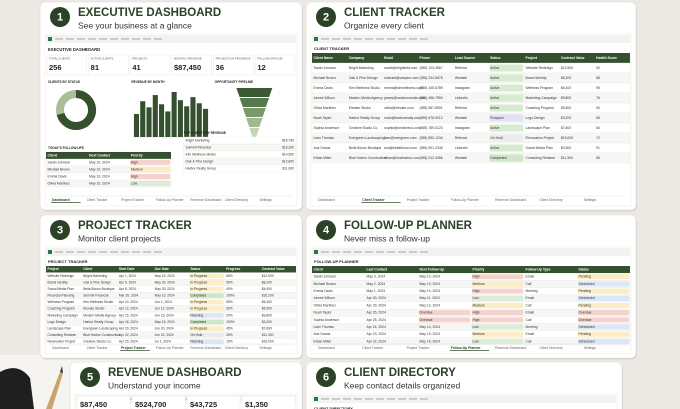  I want to click on cell: Pending, so click(585, 305).